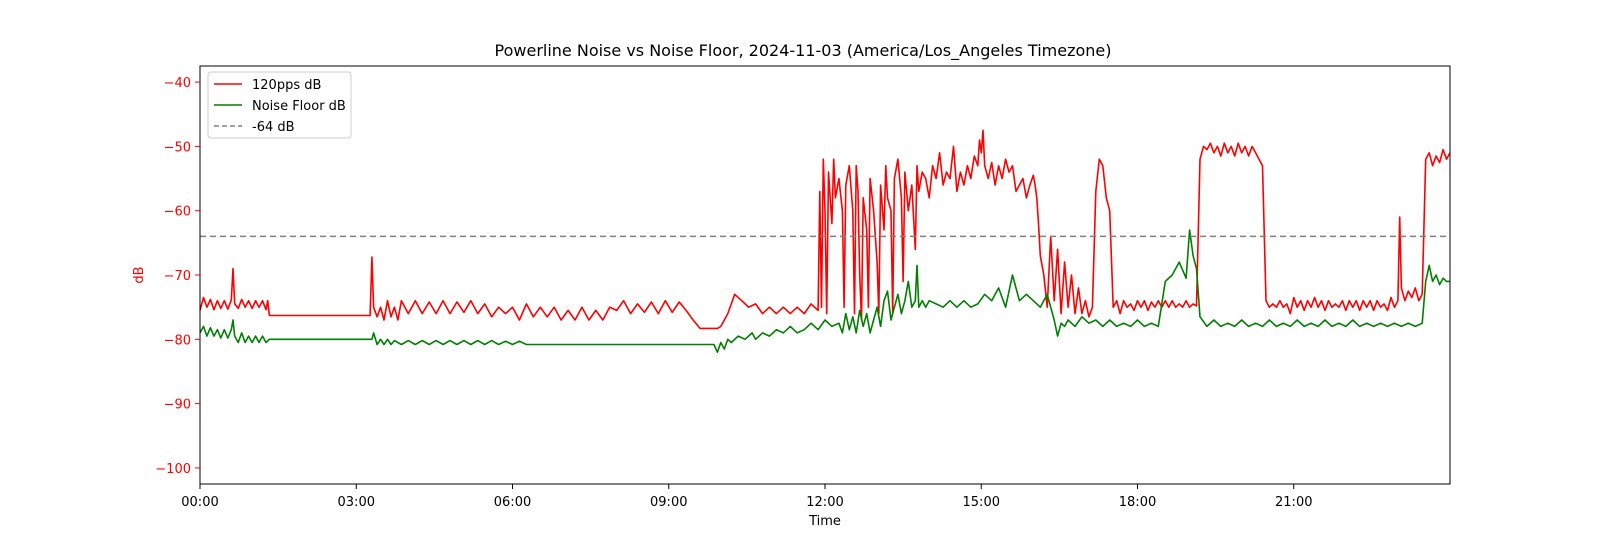 This screenshot has height=540, width=1600. What do you see at coordinates (177, 340) in the screenshot?
I see `y-tick-label: −80` at bounding box center [177, 340].